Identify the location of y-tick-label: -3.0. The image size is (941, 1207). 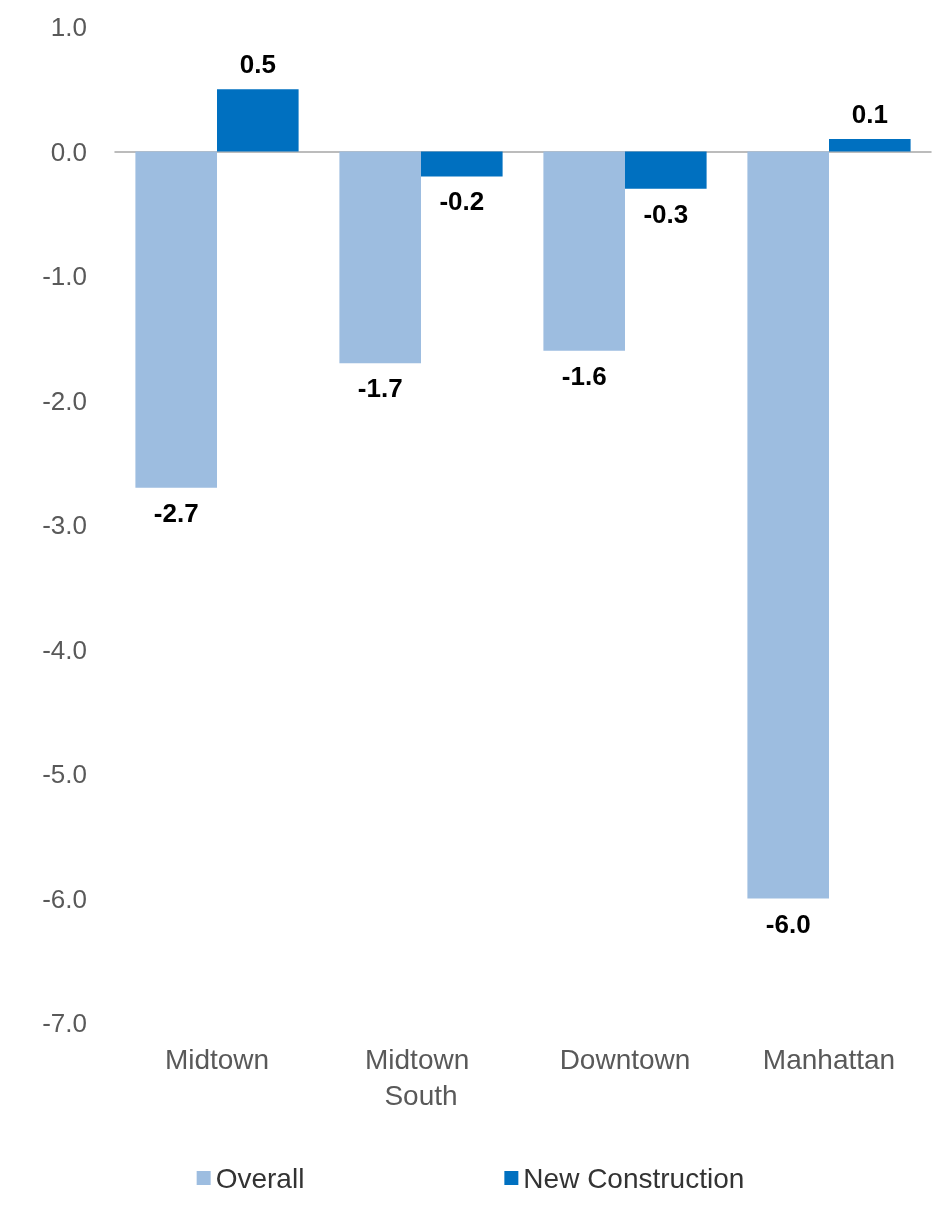
(64, 525).